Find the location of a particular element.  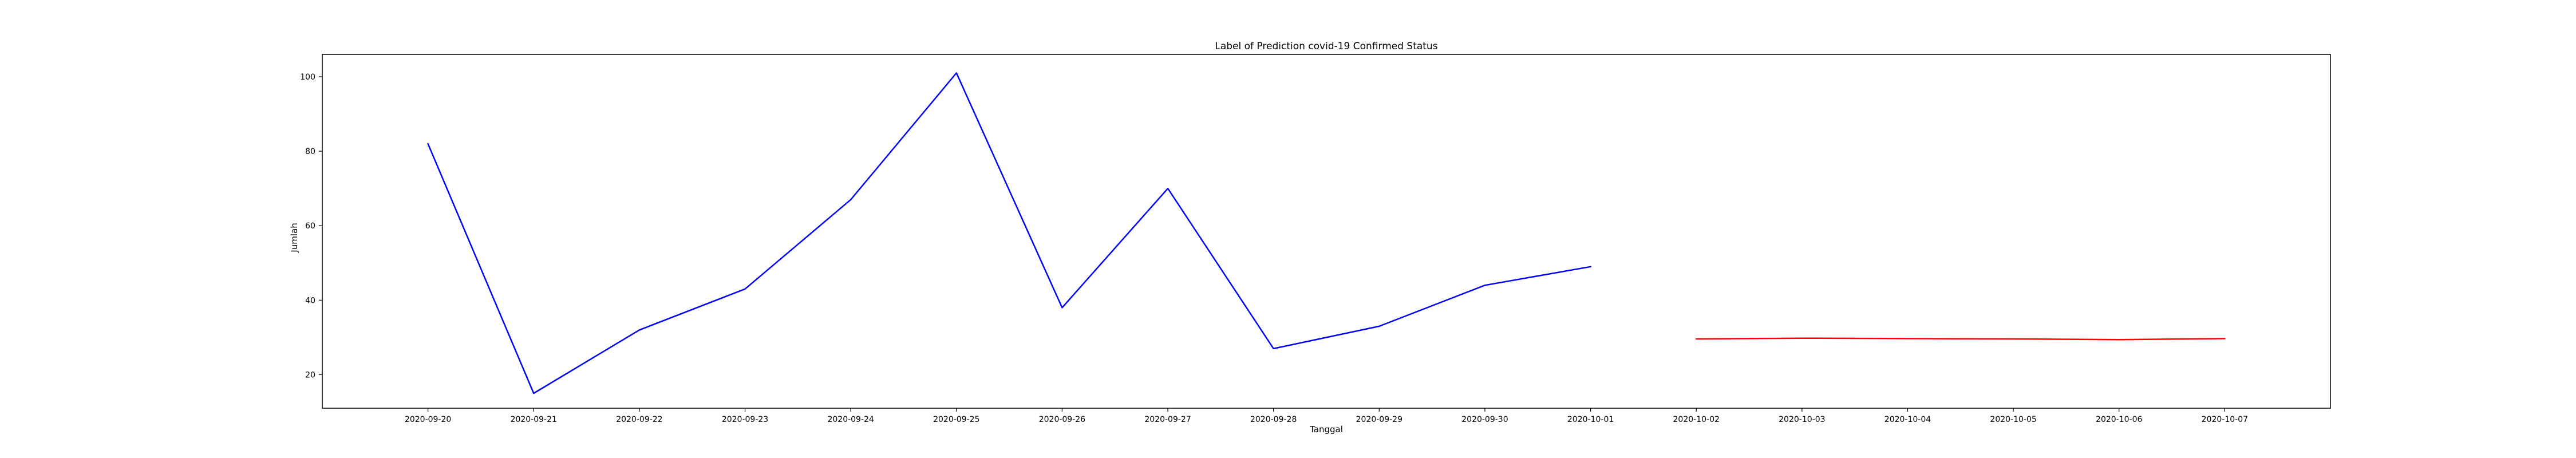

x-tick-label: 2020-10-02 is located at coordinates (1696, 419).